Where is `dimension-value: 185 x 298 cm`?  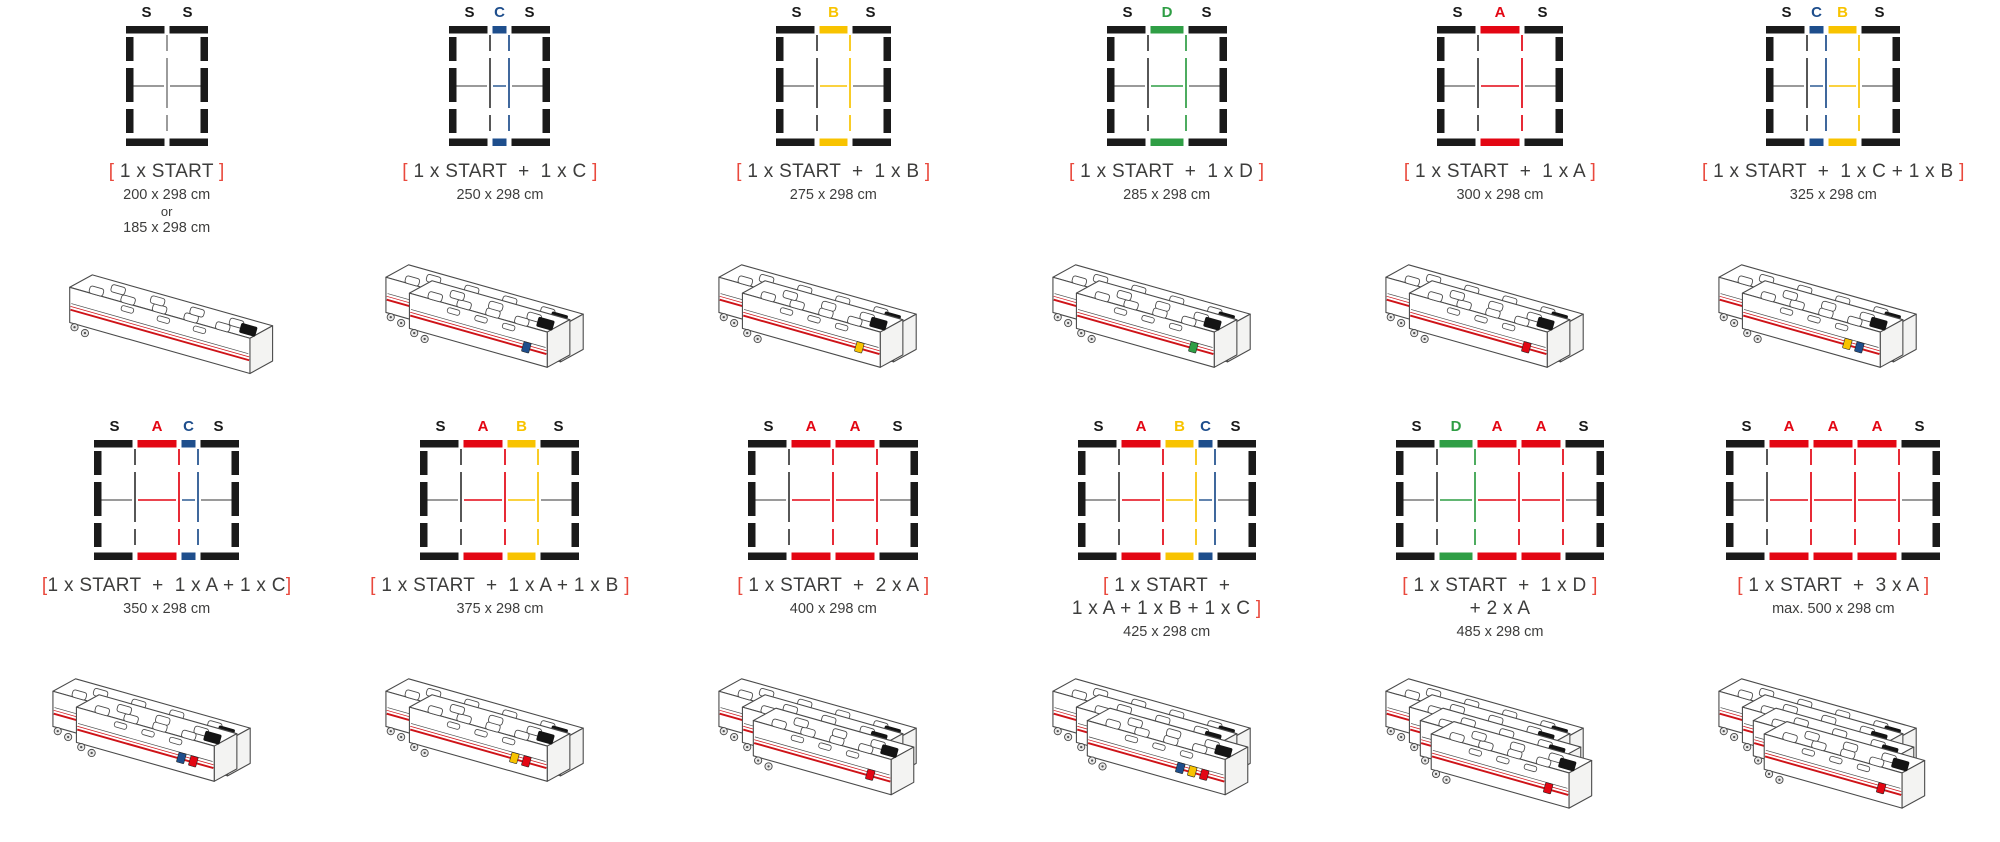 dimension-value: 185 x 298 cm is located at coordinates (167, 228).